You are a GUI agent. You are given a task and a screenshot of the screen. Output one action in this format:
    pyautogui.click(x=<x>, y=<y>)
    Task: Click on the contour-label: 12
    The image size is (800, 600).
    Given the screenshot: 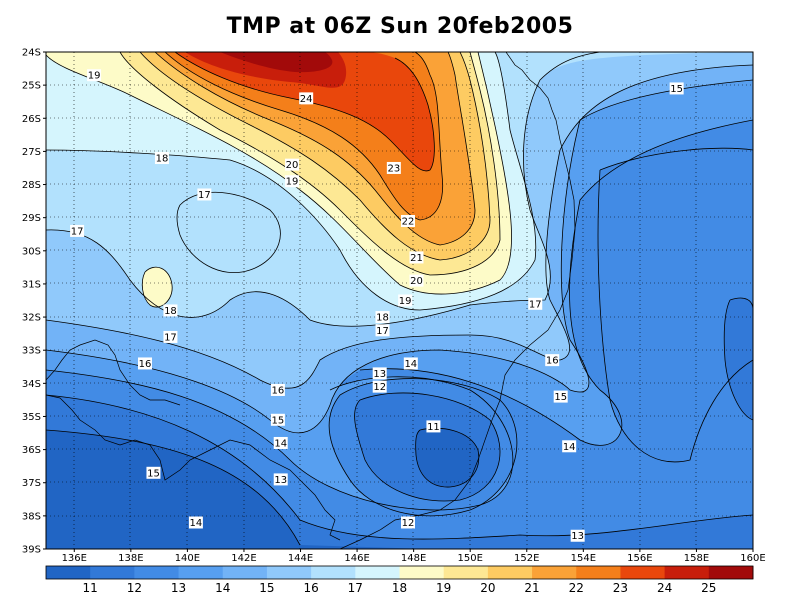 What is the action you would take?
    pyautogui.click(x=407, y=522)
    